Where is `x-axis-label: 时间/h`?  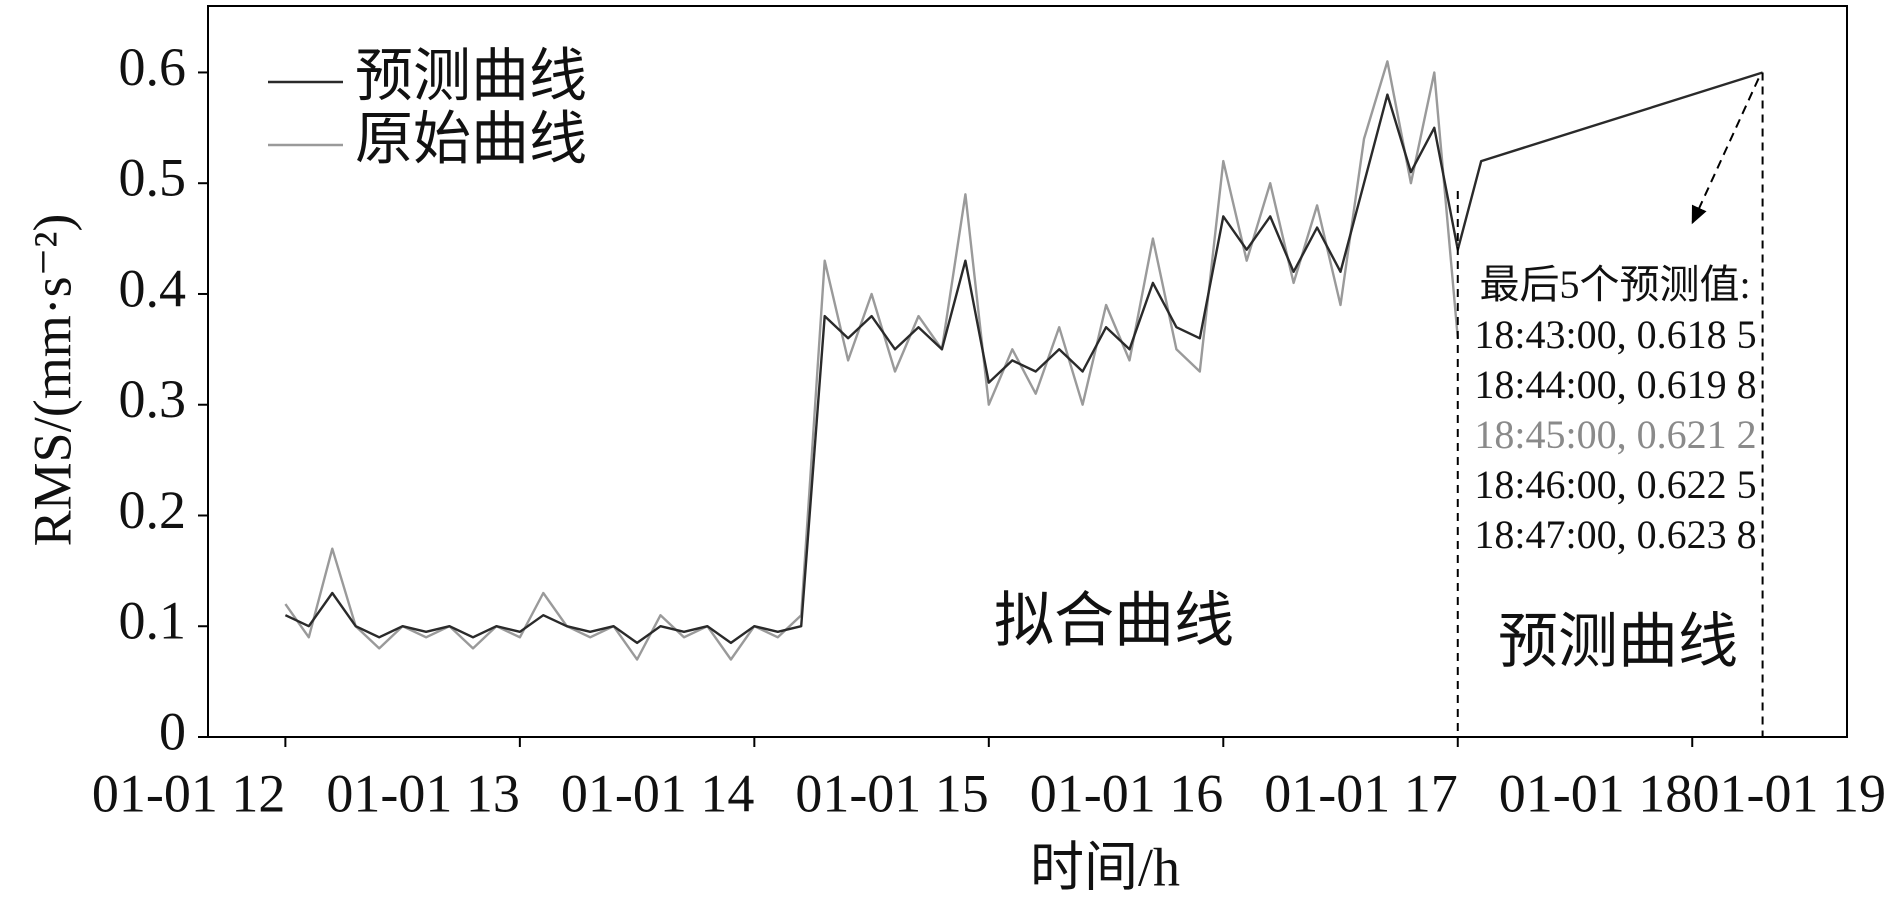
x-axis-label: 时间/h is located at coordinates (1105, 867).